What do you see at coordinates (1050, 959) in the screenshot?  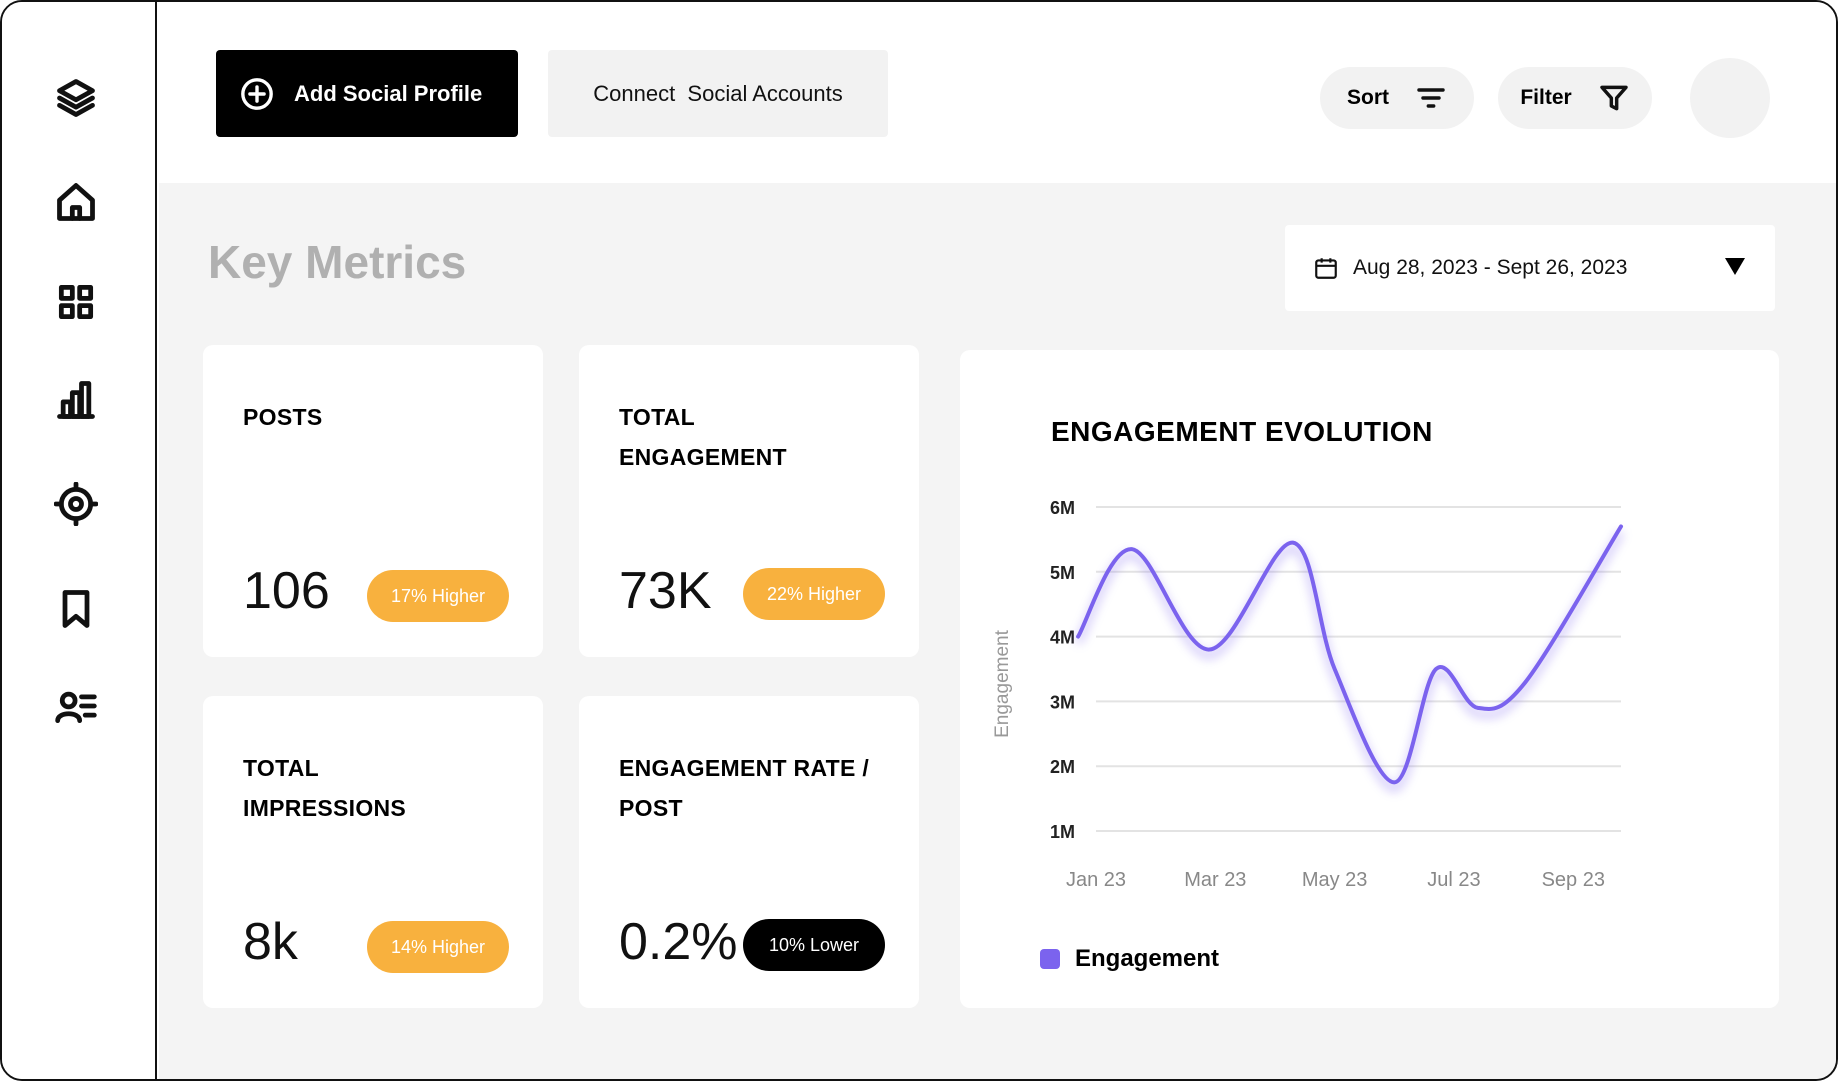 I see `legend-swatch` at bounding box center [1050, 959].